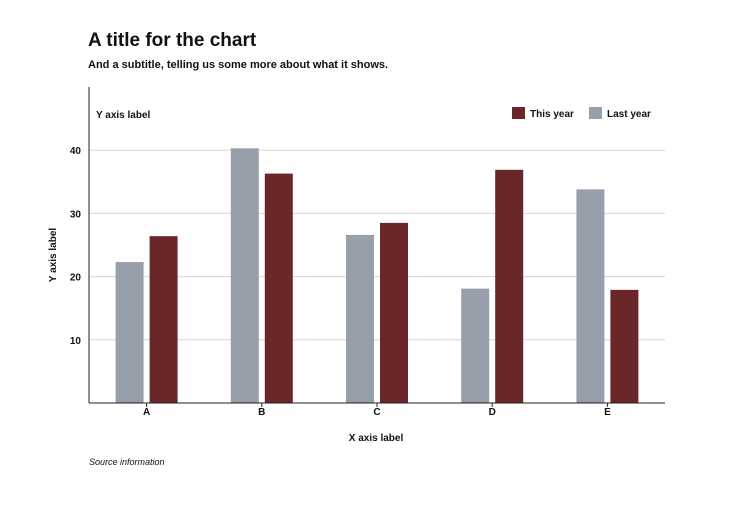 The width and height of the screenshot is (750, 530). I want to click on legend-label-last-year: Last year, so click(629, 114).